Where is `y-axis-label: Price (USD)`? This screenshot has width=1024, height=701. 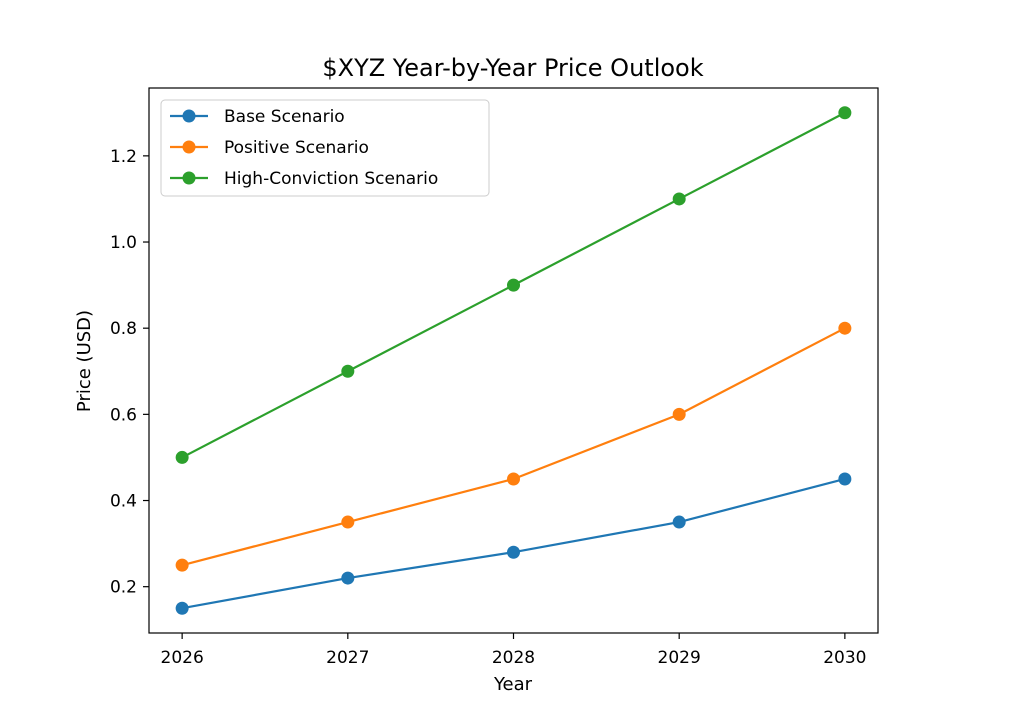
y-axis-label: Price (USD) is located at coordinates (84, 361).